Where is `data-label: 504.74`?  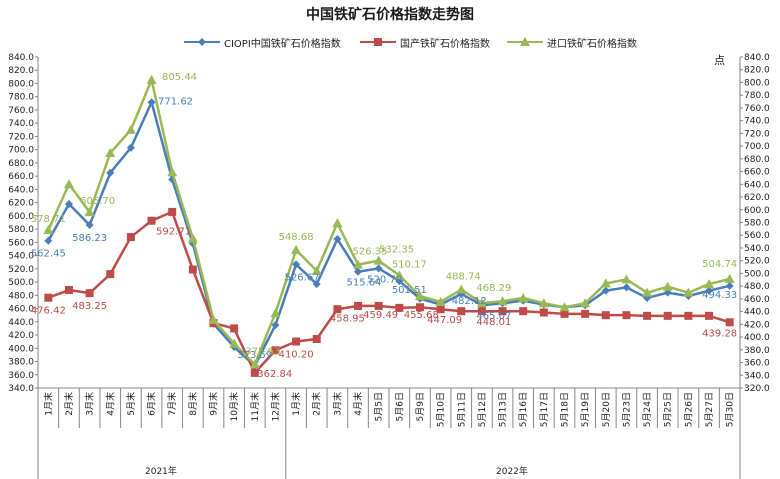
data-label: 504.74 is located at coordinates (719, 264).